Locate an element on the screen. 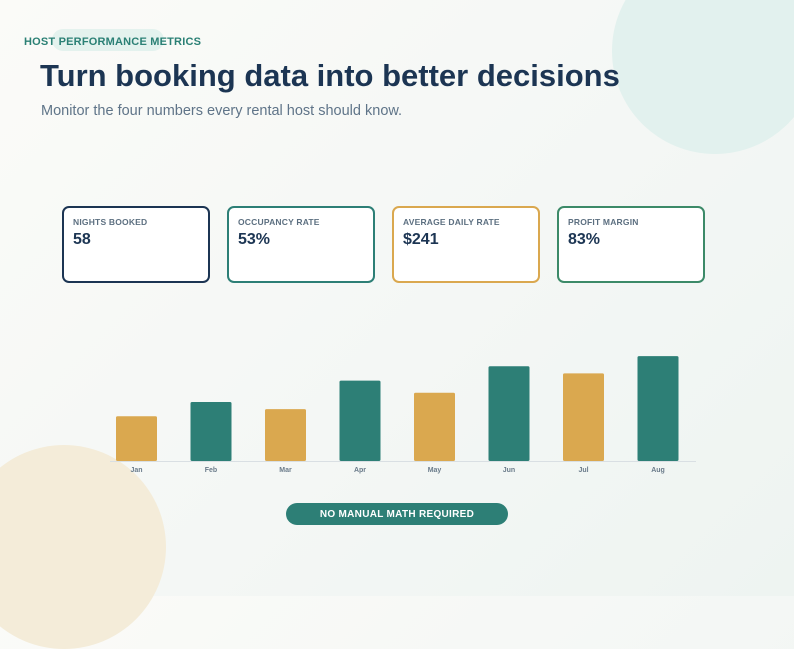 The image size is (794, 649). metric-value: $241 is located at coordinates (421, 239).